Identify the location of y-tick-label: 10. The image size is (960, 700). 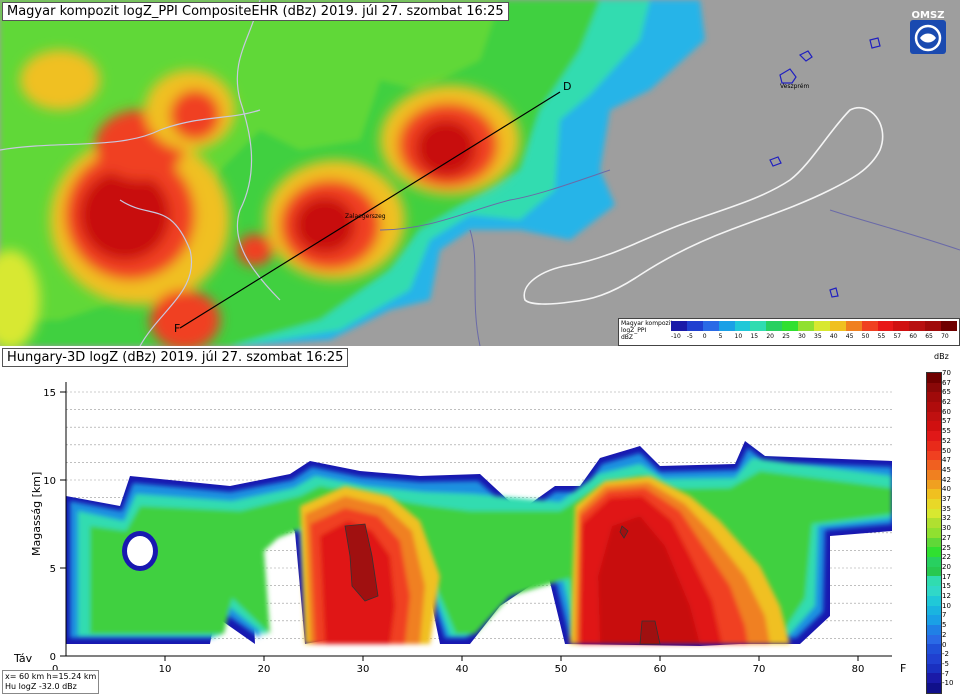
(49, 481).